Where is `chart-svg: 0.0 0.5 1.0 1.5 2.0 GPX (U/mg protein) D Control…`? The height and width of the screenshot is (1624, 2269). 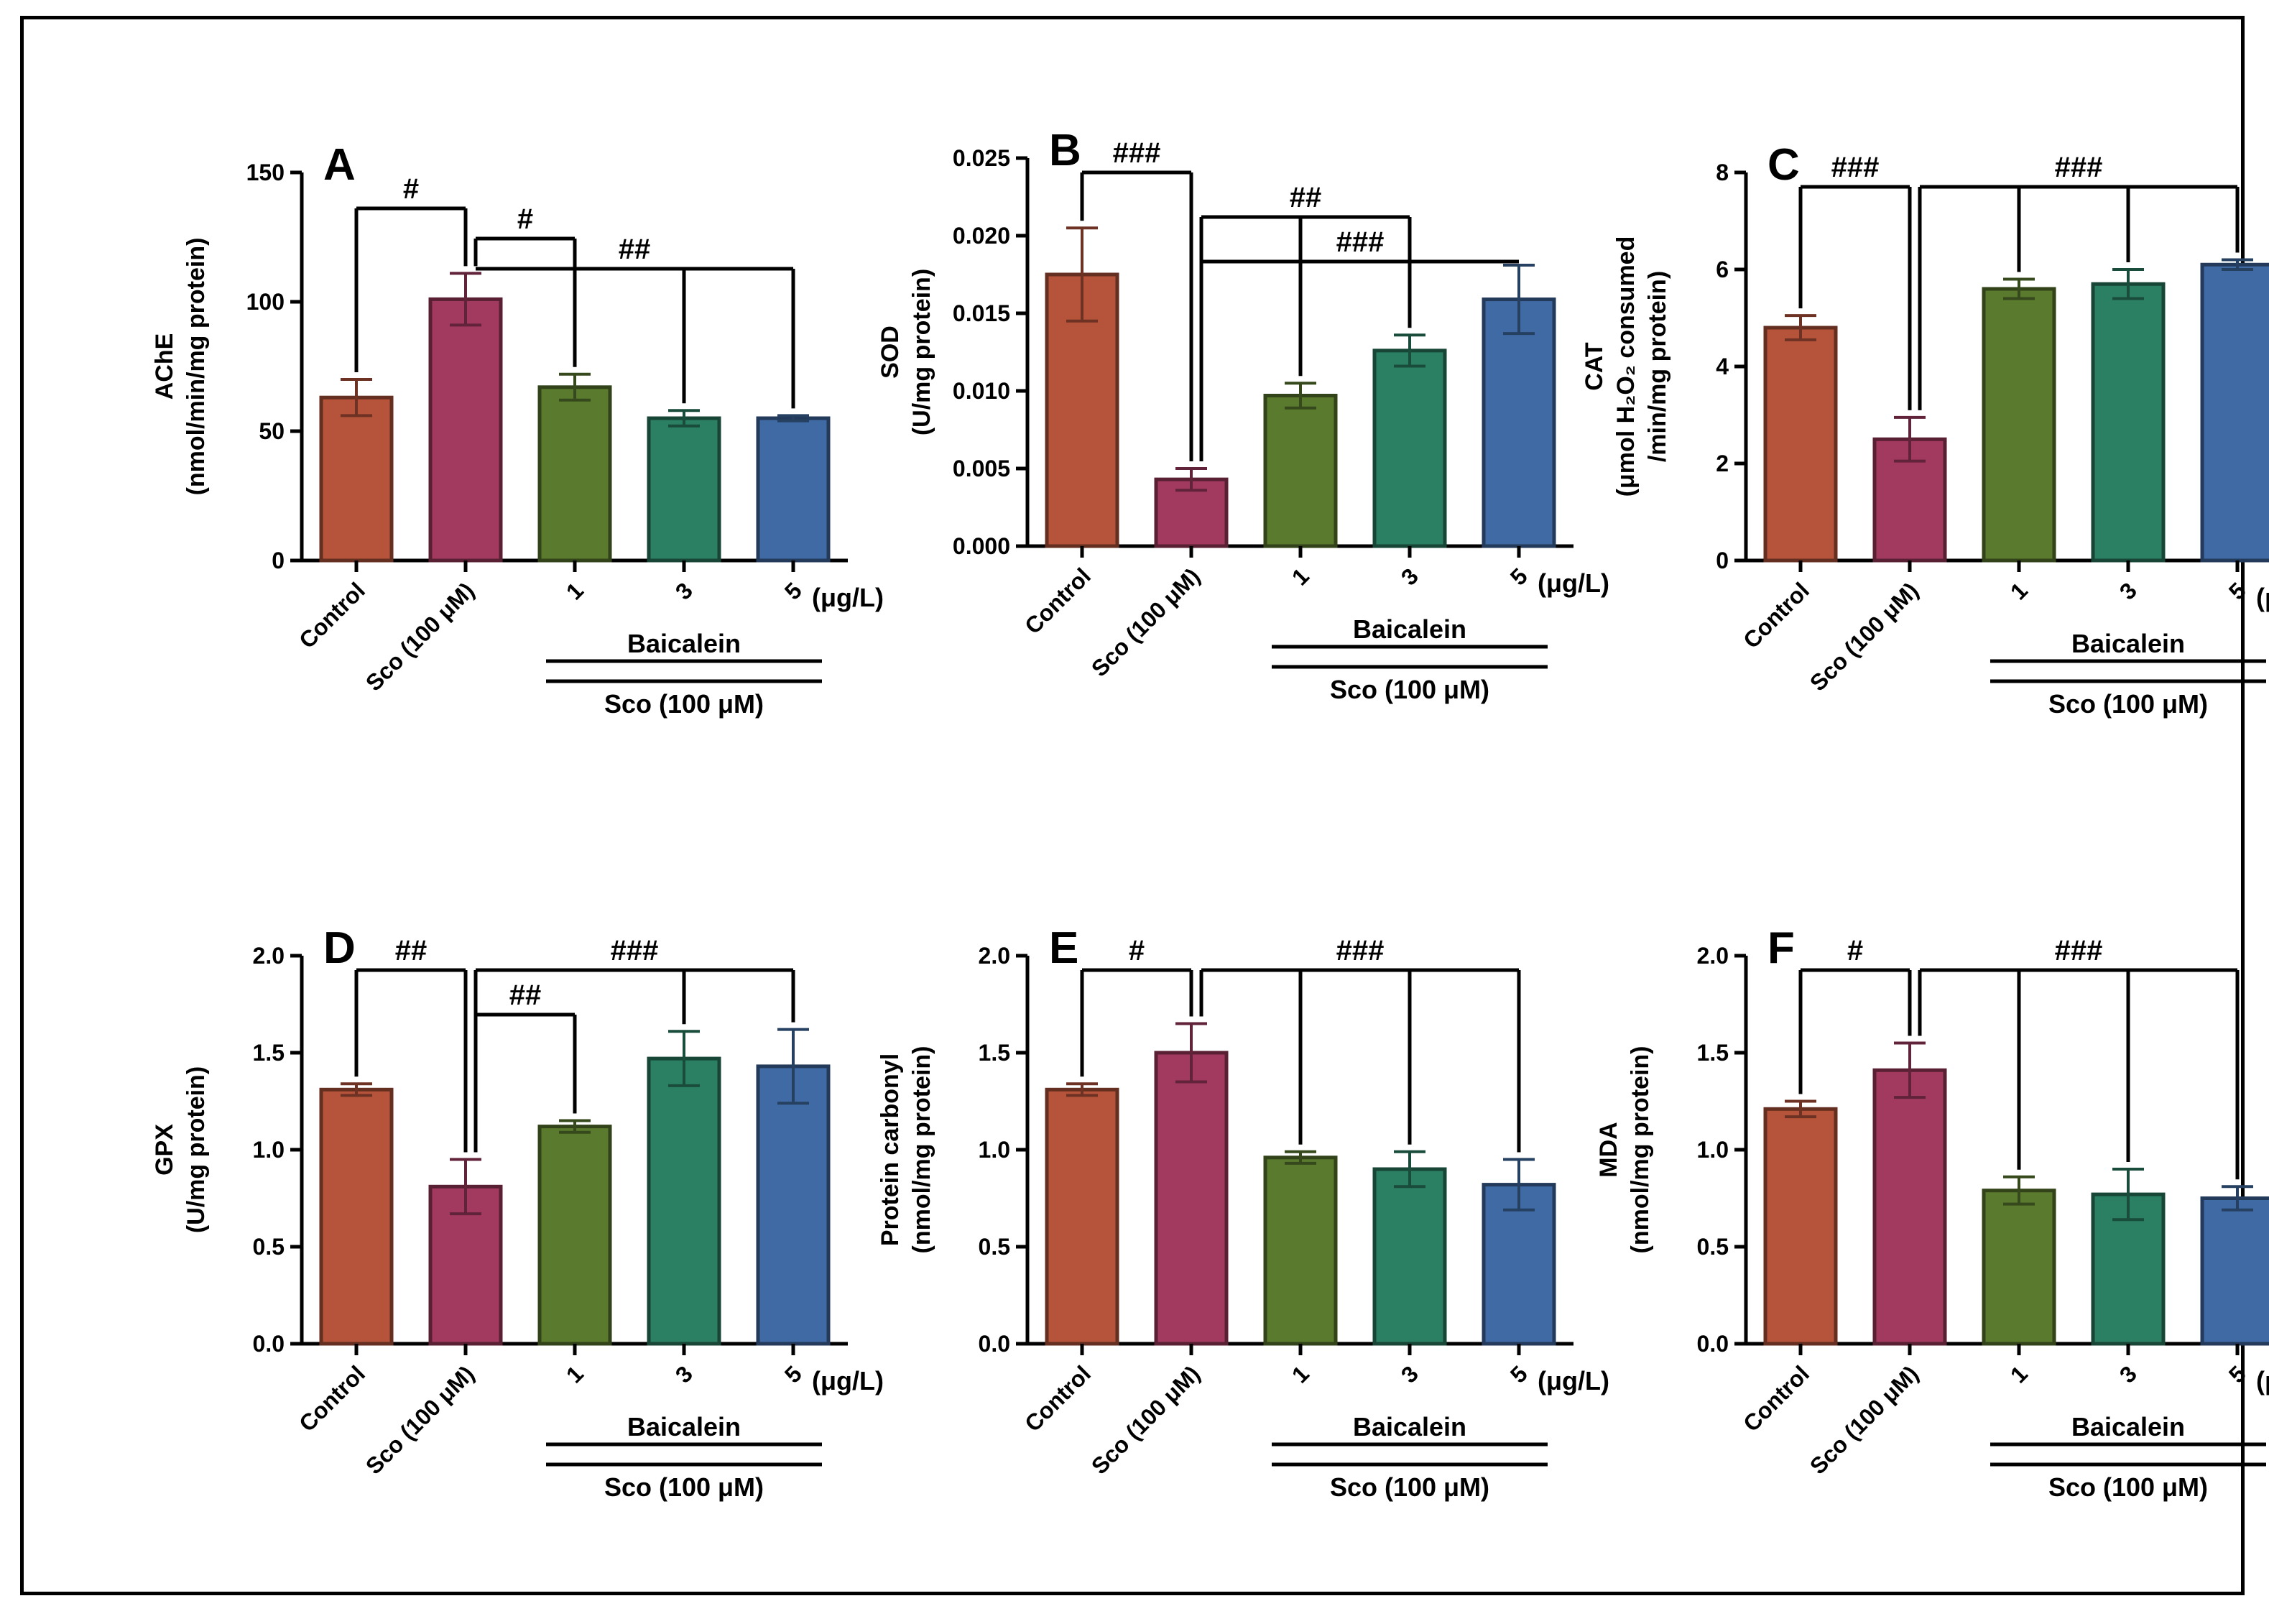
chart-svg: 0.0 0.5 1.0 1.5 2.0 GPX (U/mg protein) D Control… is located at coordinates (518, 1212).